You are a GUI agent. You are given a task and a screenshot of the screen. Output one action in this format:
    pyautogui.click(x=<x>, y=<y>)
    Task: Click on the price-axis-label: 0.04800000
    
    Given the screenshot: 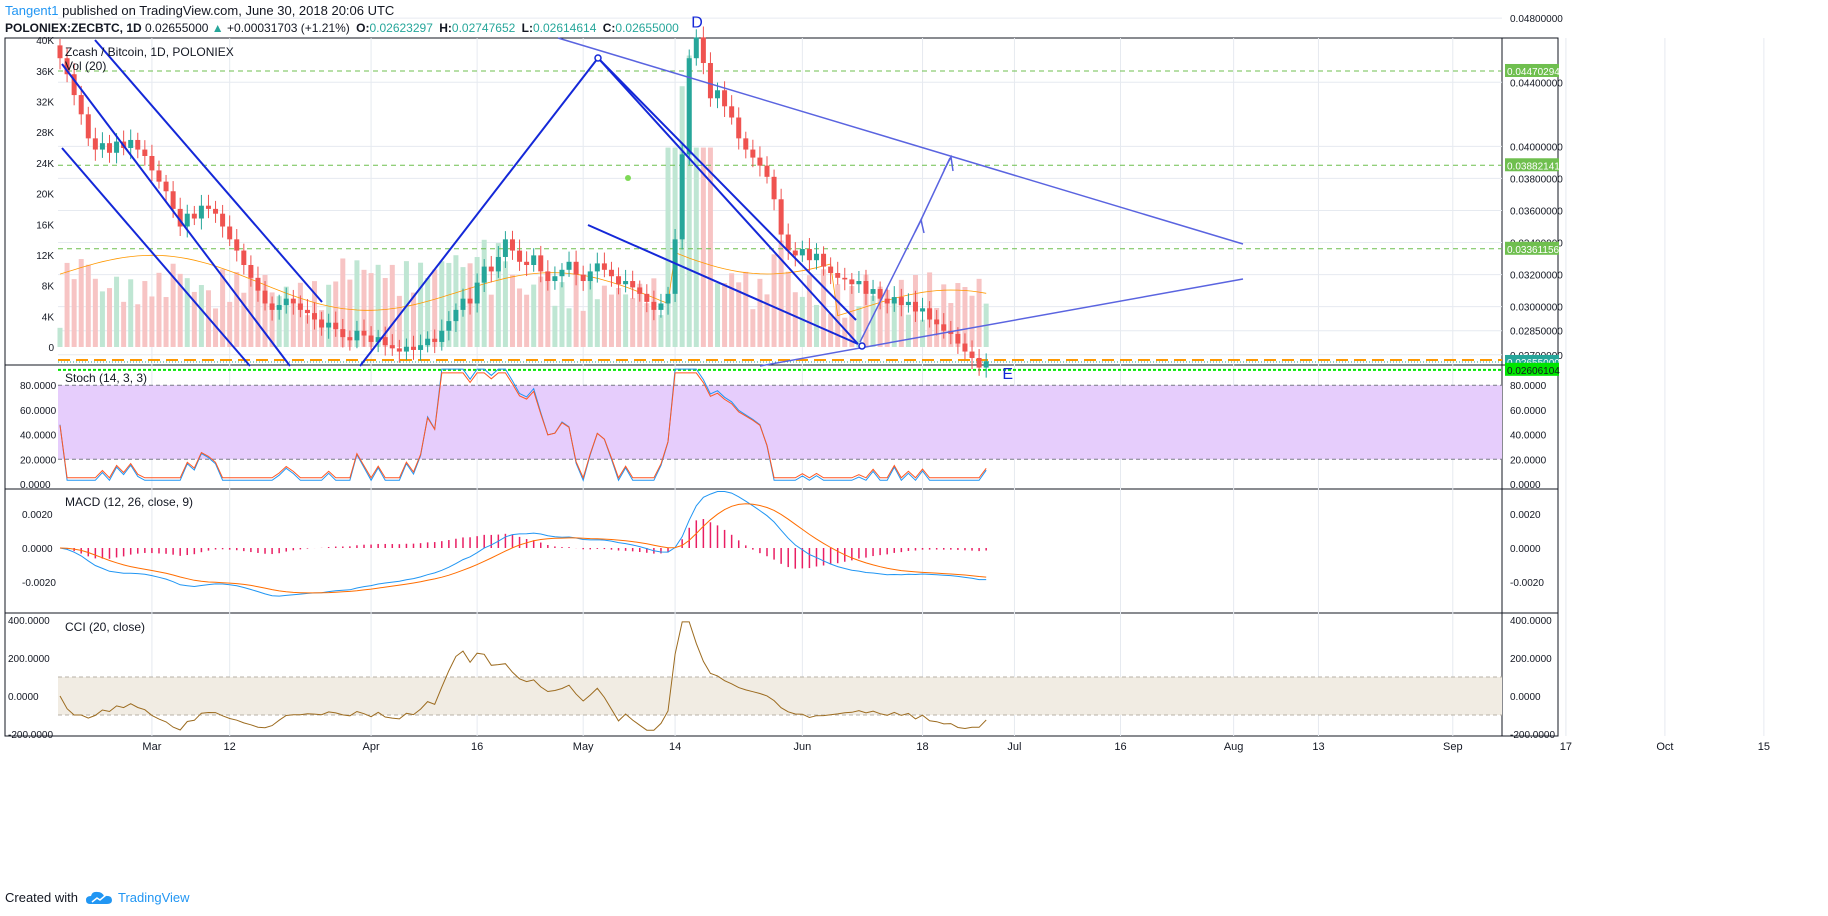 What is the action you would take?
    pyautogui.click(x=1536, y=19)
    